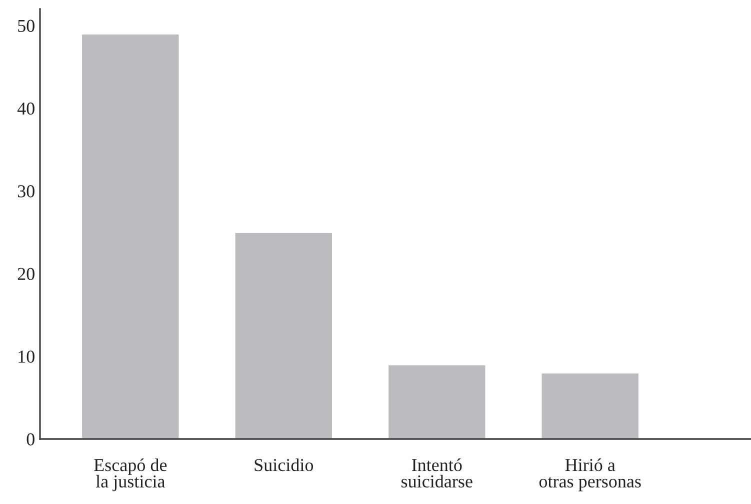 Image resolution: width=751 pixels, height=504 pixels. I want to click on x-tick-label: Suicidio, so click(284, 465).